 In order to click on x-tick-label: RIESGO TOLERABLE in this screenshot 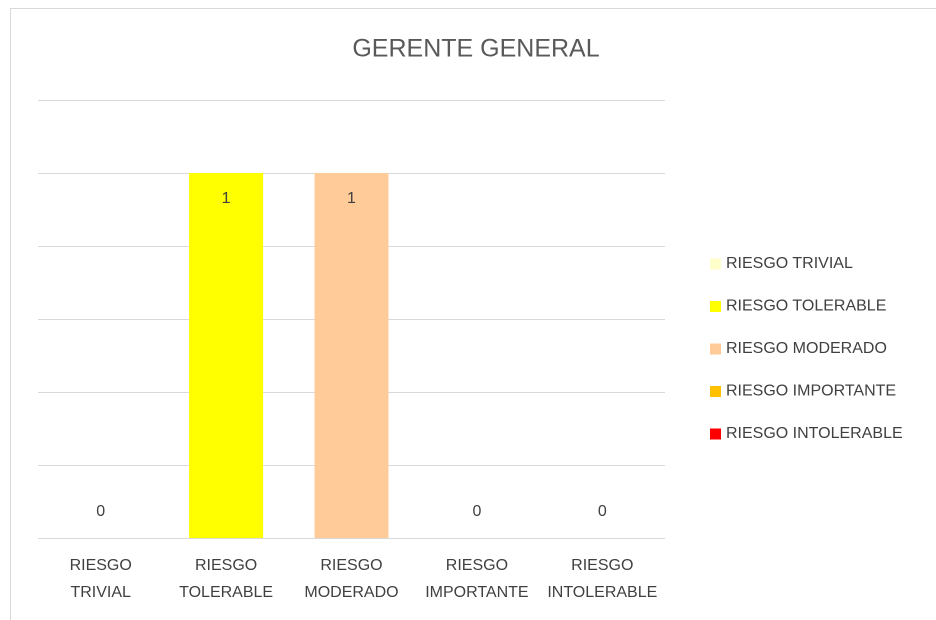, I will do `click(226, 579)`.